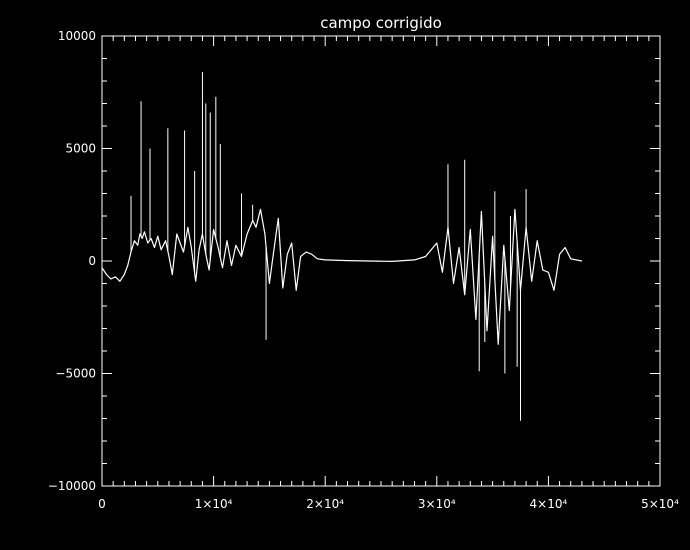 The width and height of the screenshot is (690, 550). Describe the element at coordinates (80, 149) in the screenshot. I see `y-tick-label: 5000` at that location.